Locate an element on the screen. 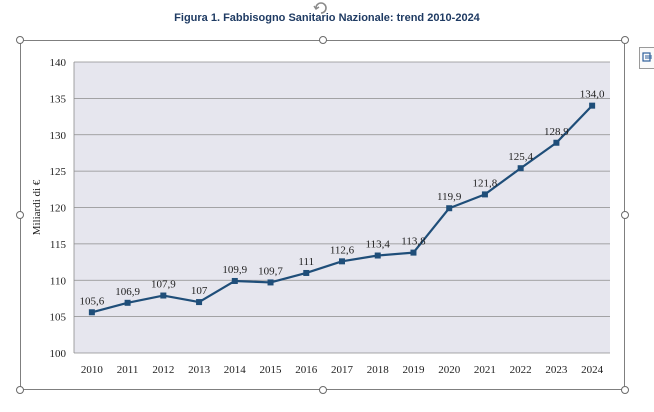 Image resolution: width=654 pixels, height=412 pixels. layout-options-button is located at coordinates (646, 58).